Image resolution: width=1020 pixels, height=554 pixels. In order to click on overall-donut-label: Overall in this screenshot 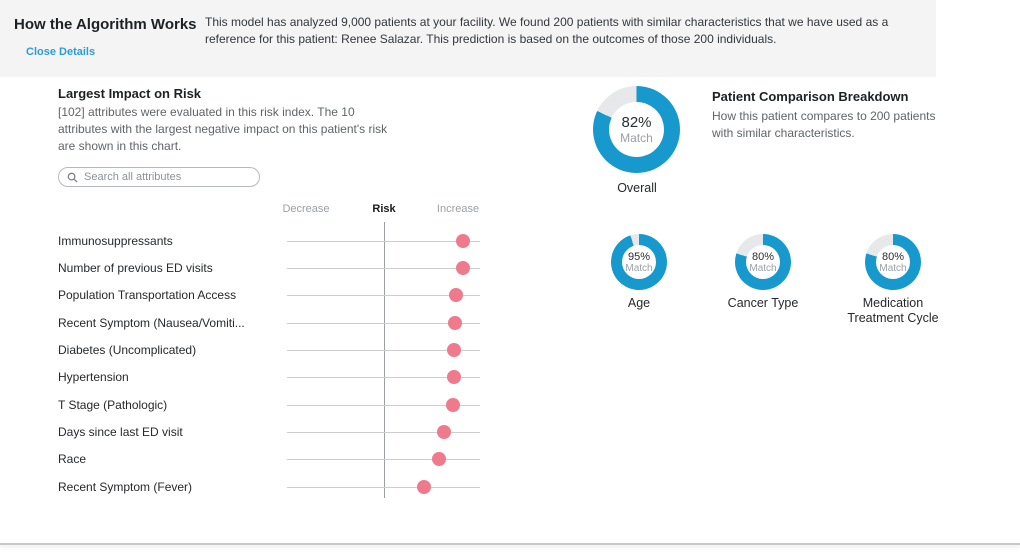, I will do `click(637, 188)`.